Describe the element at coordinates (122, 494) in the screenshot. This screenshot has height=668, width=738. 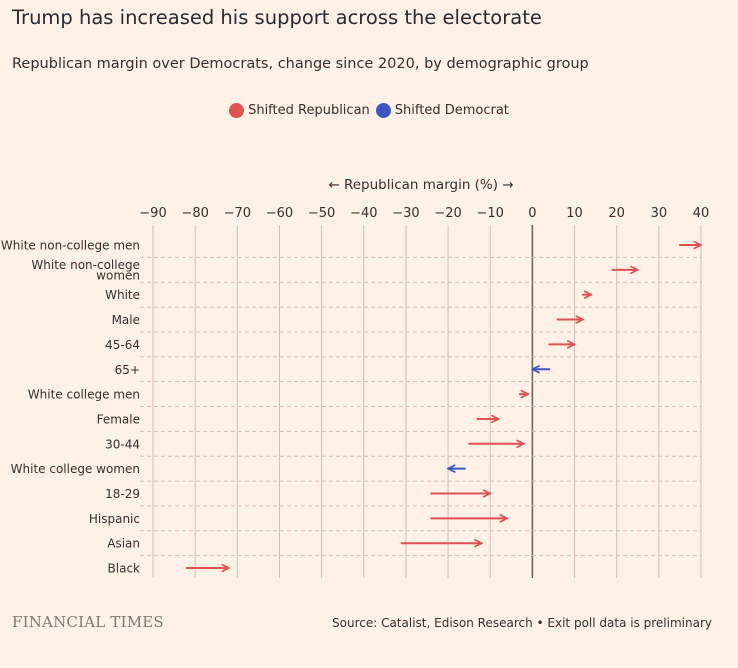
I see `row-label: 18-29` at that location.